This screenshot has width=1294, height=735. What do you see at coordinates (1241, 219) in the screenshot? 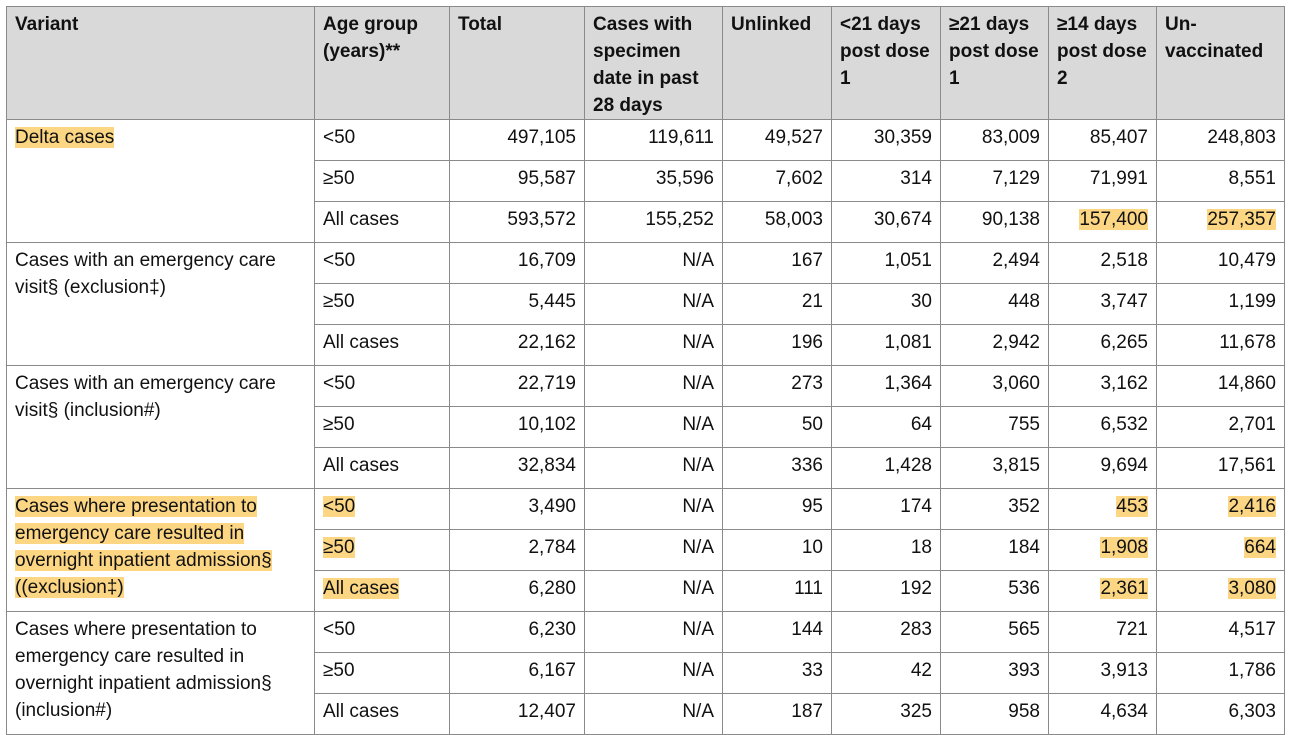
I see `cell-text: 257,357` at bounding box center [1241, 219].